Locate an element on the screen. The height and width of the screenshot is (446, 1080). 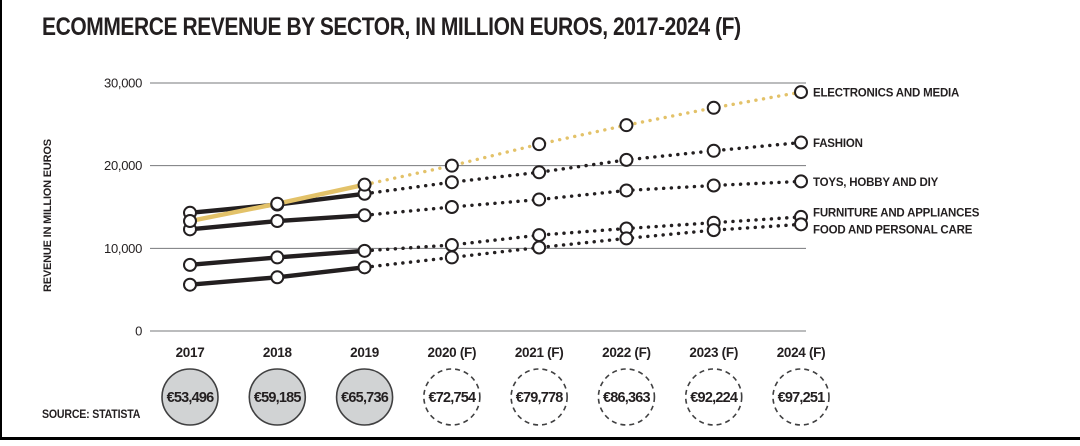
total-value-label: €97,251 is located at coordinates (802, 398).